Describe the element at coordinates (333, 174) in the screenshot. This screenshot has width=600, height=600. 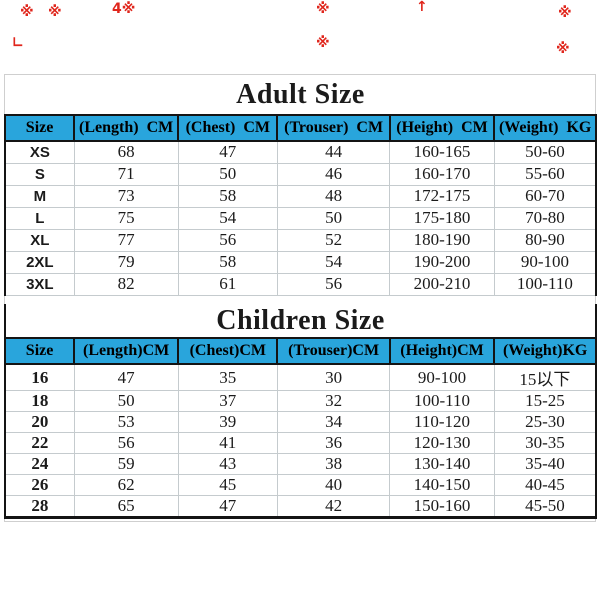
I see `value-cell: 46` at that location.